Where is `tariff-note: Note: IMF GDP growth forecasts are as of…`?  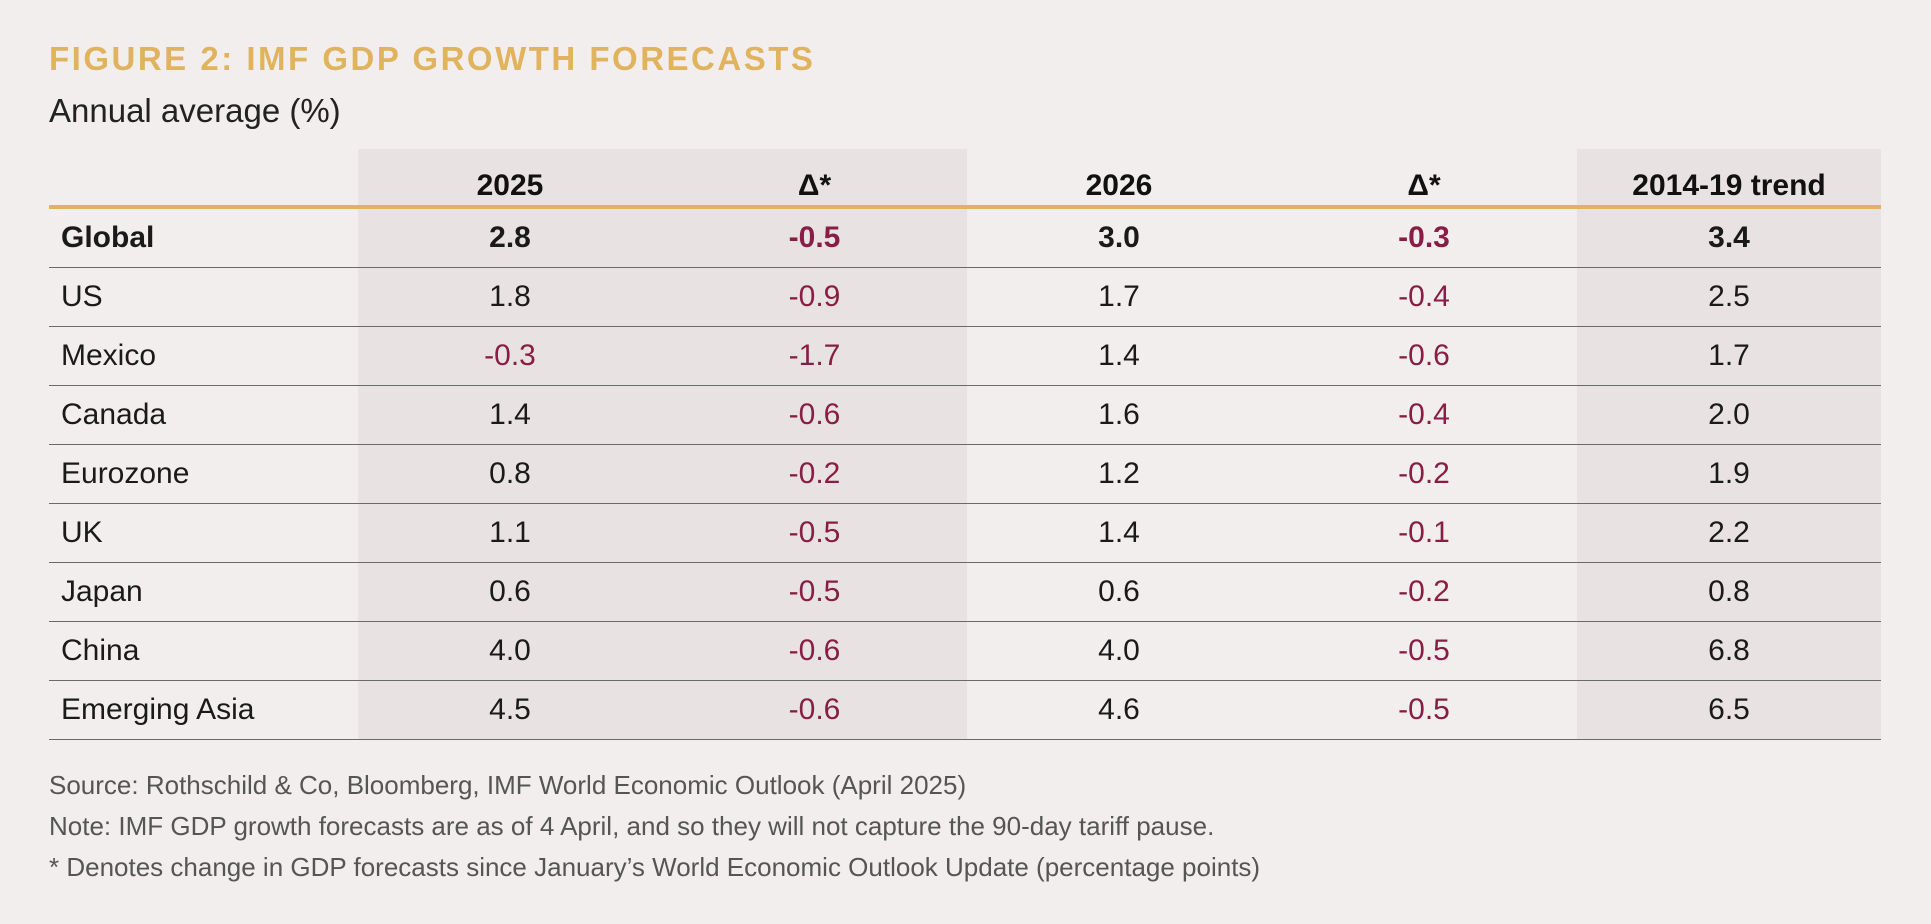
tariff-note: Note: IMF GDP growth forecasts are as of… is located at coordinates (632, 826).